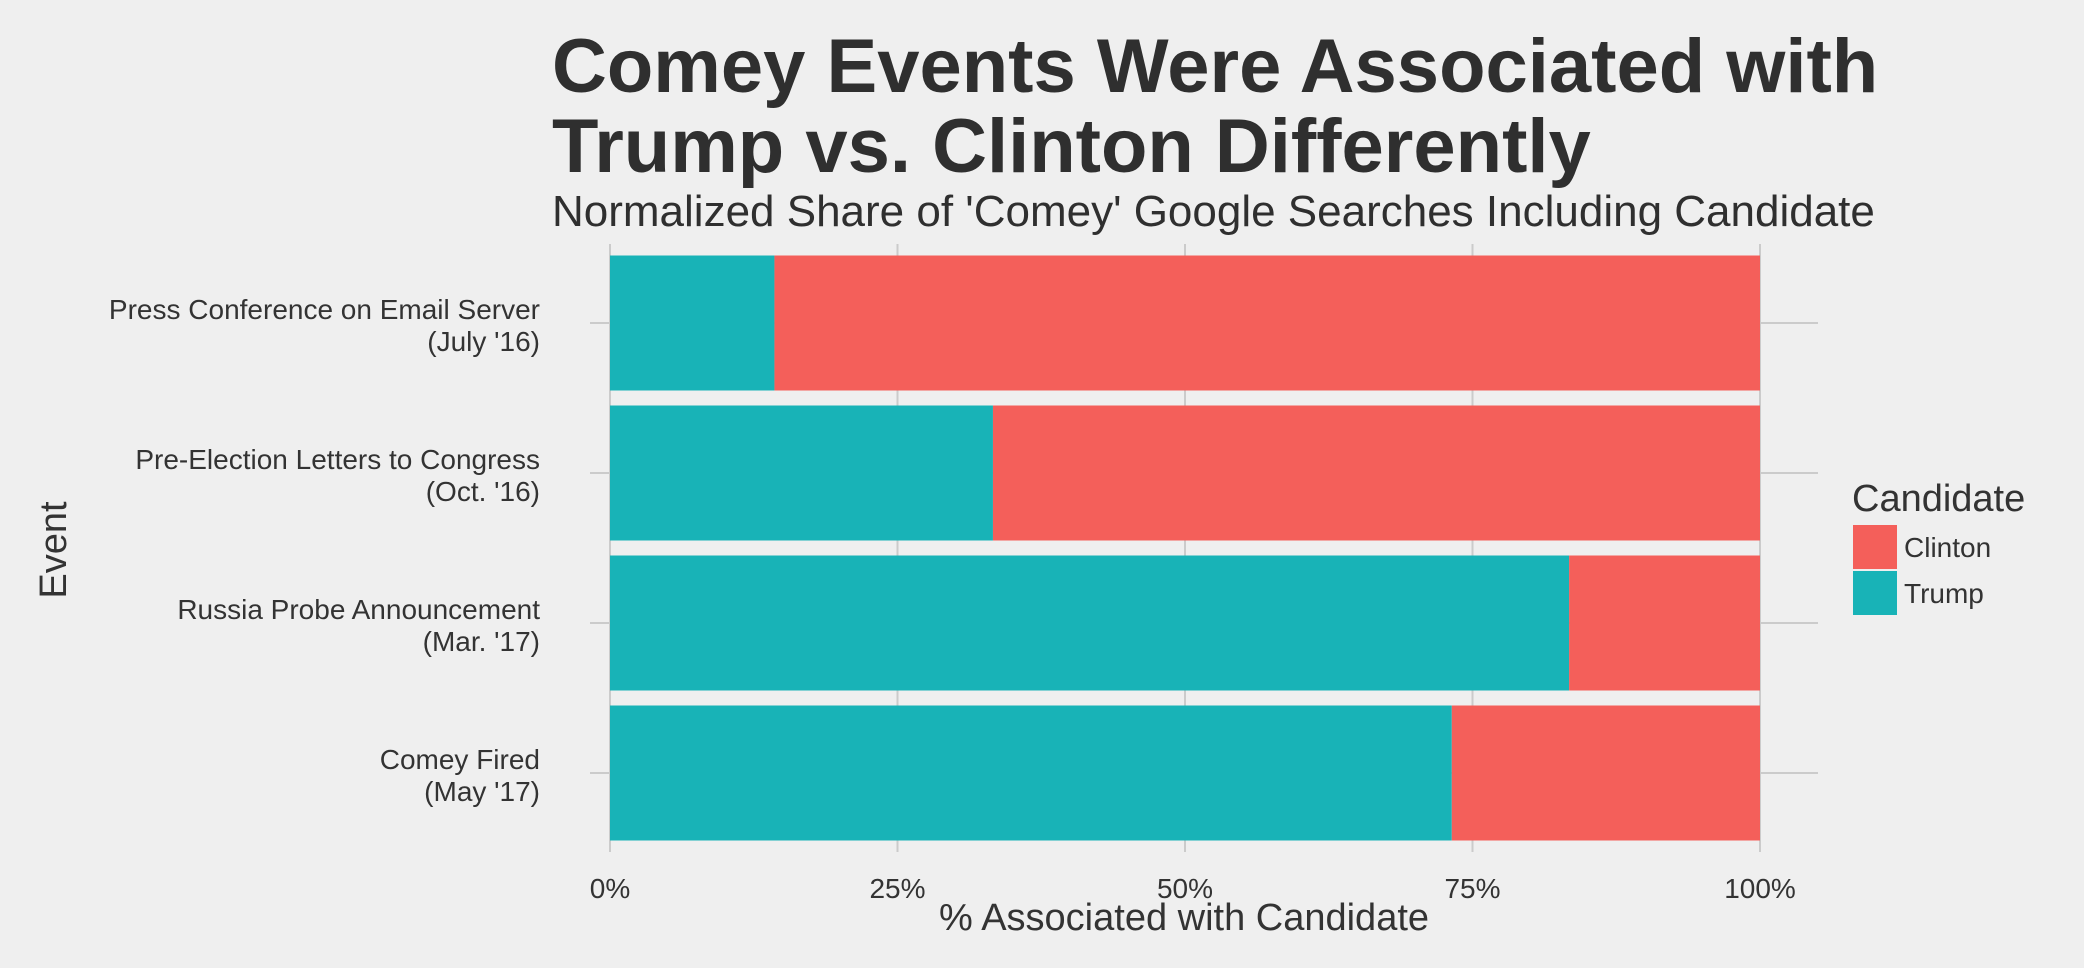  I want to click on y-tick-label: Comey Fired (May '17), so click(460, 775).